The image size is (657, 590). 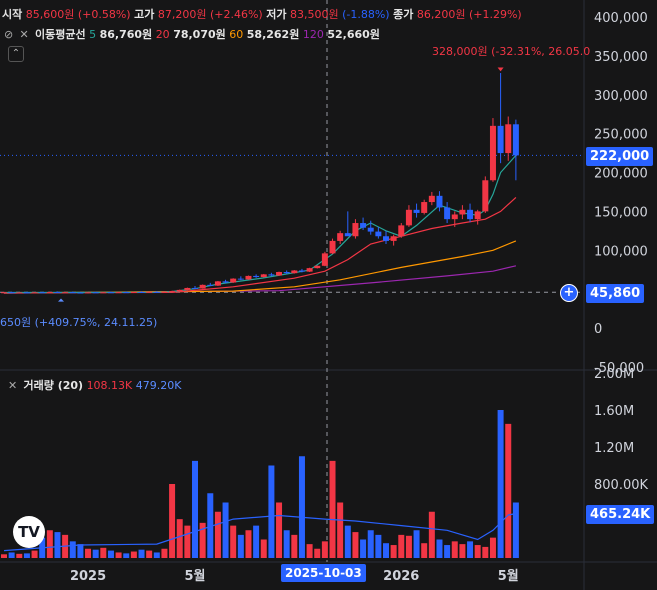 I want to click on collapse-icon: ⌃, so click(x=16, y=54).